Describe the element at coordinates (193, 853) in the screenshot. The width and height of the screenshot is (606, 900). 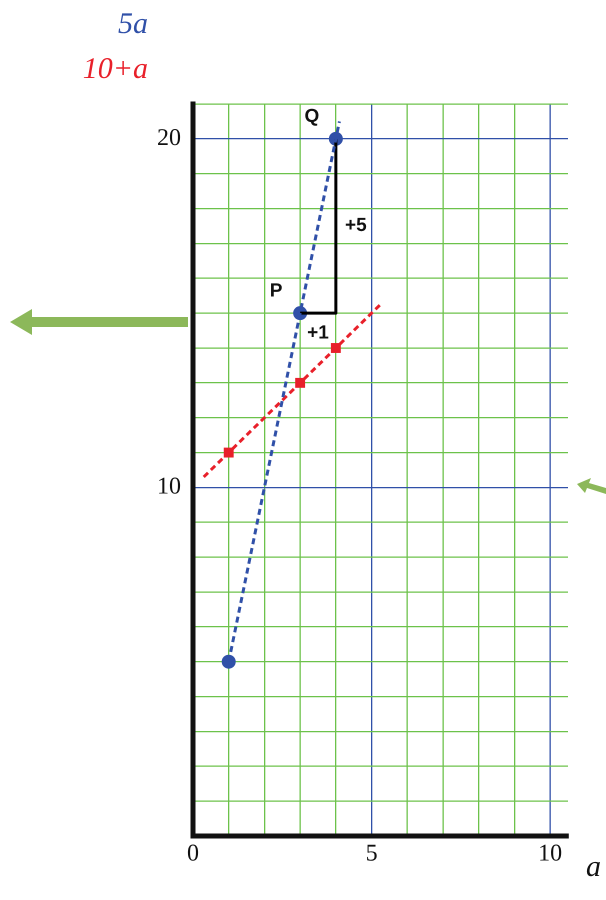
I see `x-tick-label: 0` at that location.